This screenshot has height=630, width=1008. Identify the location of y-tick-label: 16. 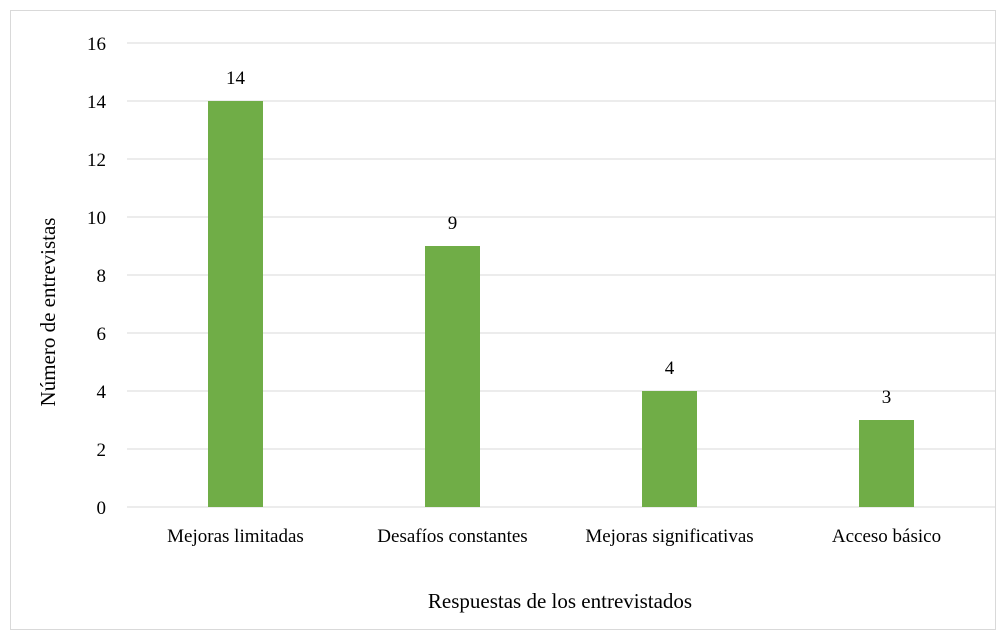
(96, 44).